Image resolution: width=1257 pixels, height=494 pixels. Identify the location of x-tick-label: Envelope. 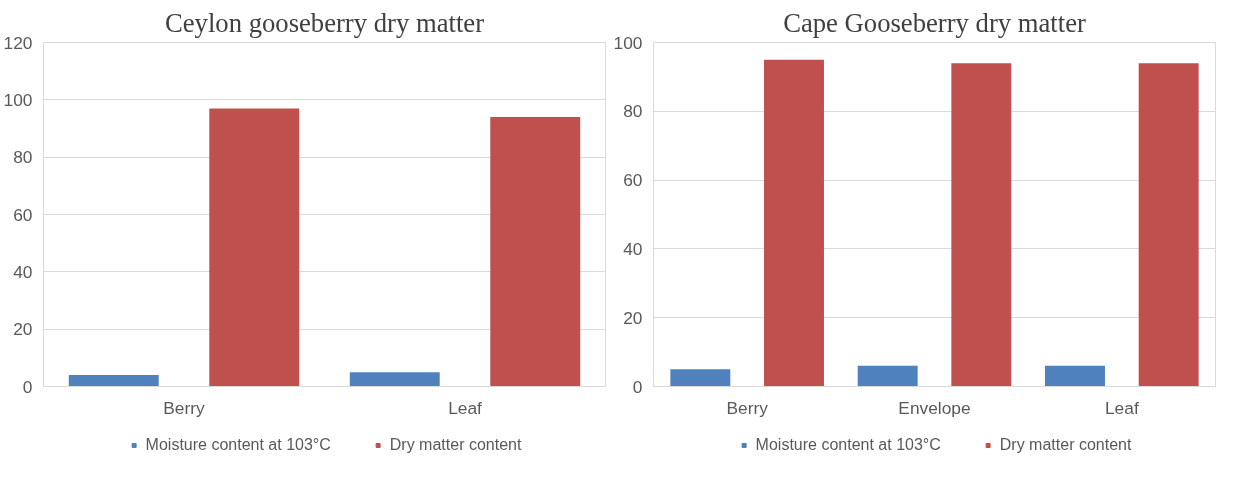
(934, 407).